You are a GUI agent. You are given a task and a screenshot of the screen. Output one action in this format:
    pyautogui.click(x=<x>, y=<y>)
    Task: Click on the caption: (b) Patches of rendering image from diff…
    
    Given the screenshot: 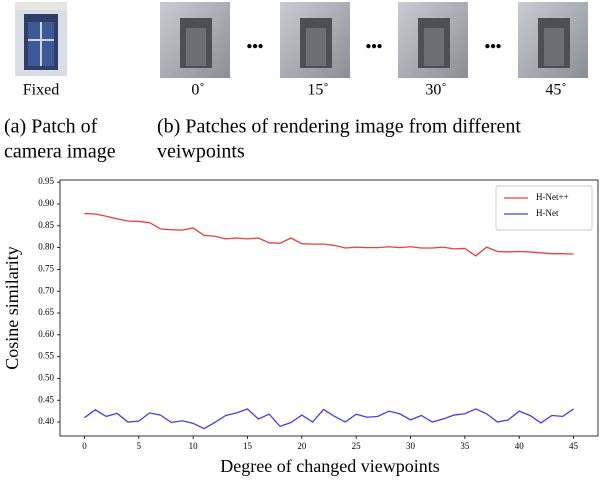 What is the action you would take?
    pyautogui.click(x=339, y=127)
    